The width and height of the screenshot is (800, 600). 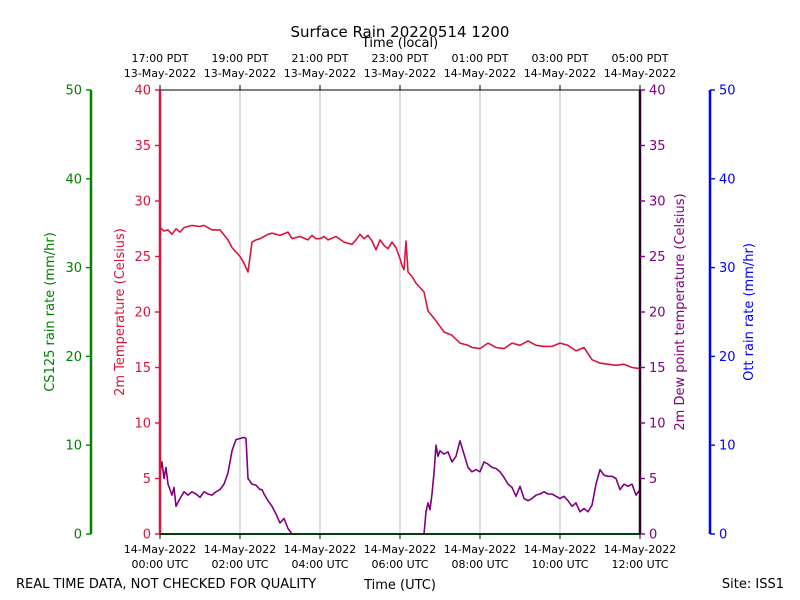 What do you see at coordinates (727, 268) in the screenshot?
I see `ott-tick-label: 30` at bounding box center [727, 268].